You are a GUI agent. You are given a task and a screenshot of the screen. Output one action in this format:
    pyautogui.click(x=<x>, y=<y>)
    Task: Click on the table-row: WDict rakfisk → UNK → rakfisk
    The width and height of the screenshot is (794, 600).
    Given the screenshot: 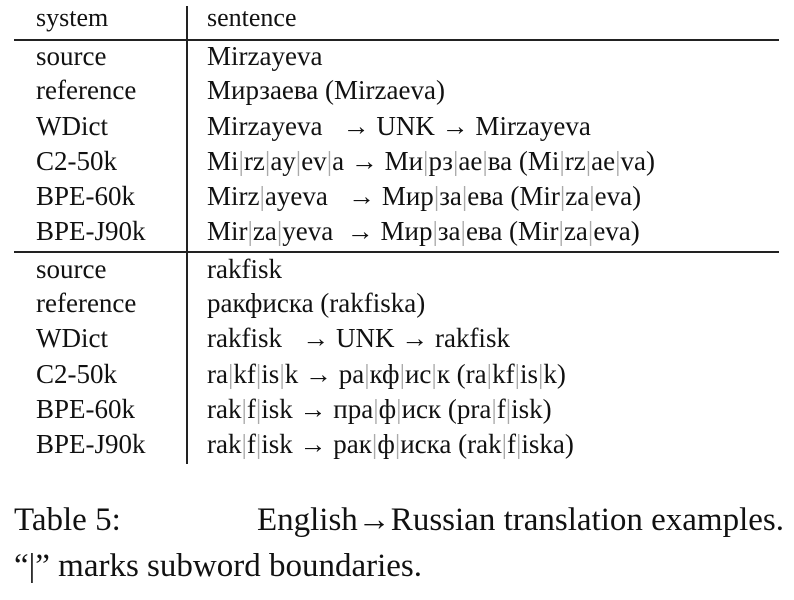 What is the action you would take?
    pyautogui.click(x=397, y=338)
    